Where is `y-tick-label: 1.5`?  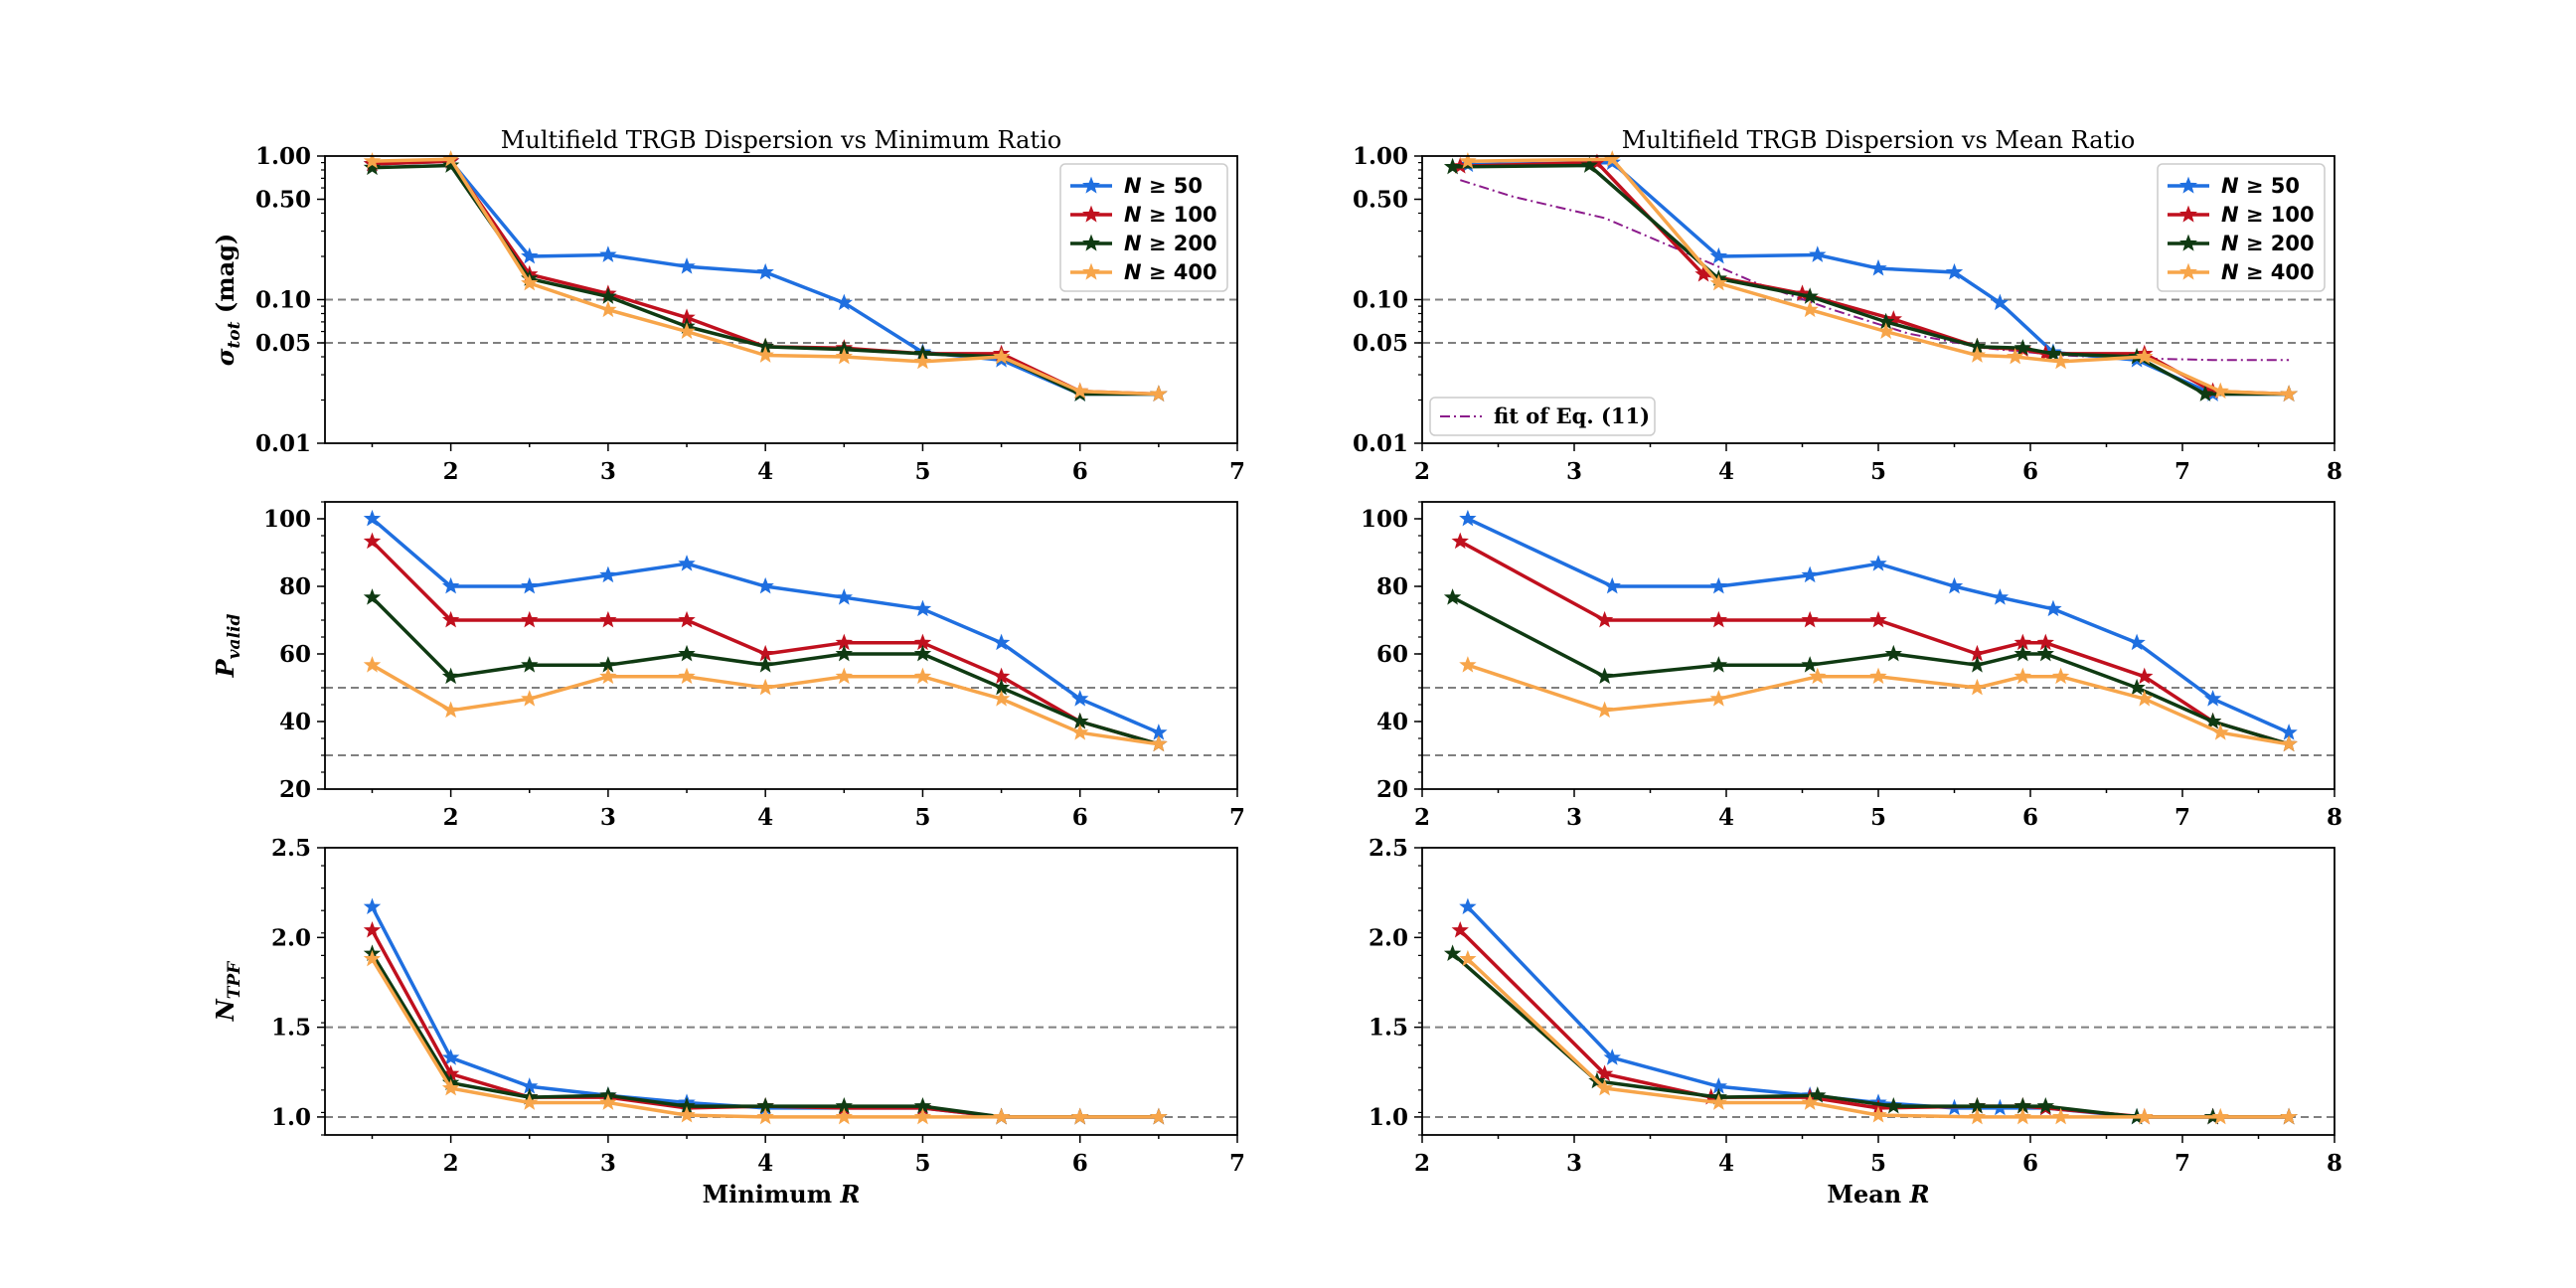
y-tick-label: 1.5 is located at coordinates (1388, 1028).